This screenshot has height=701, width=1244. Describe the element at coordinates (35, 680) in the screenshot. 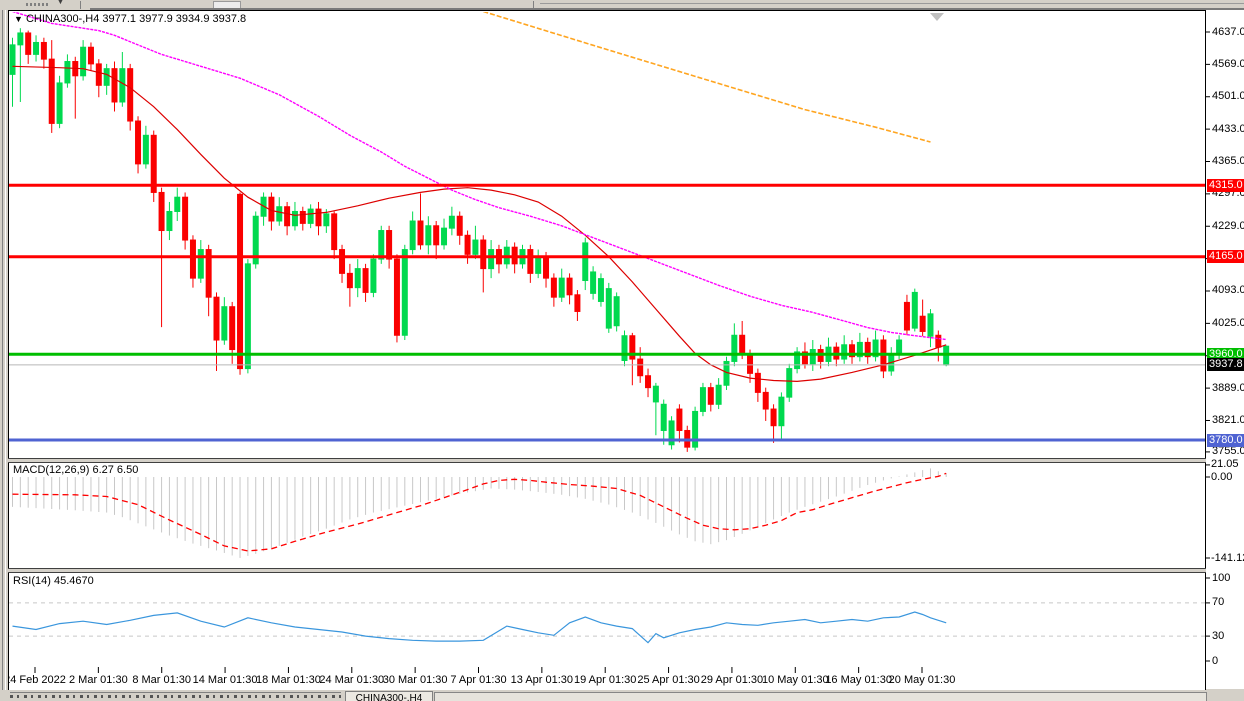

I see `date-axis-label: 24 Feb 2022` at that location.